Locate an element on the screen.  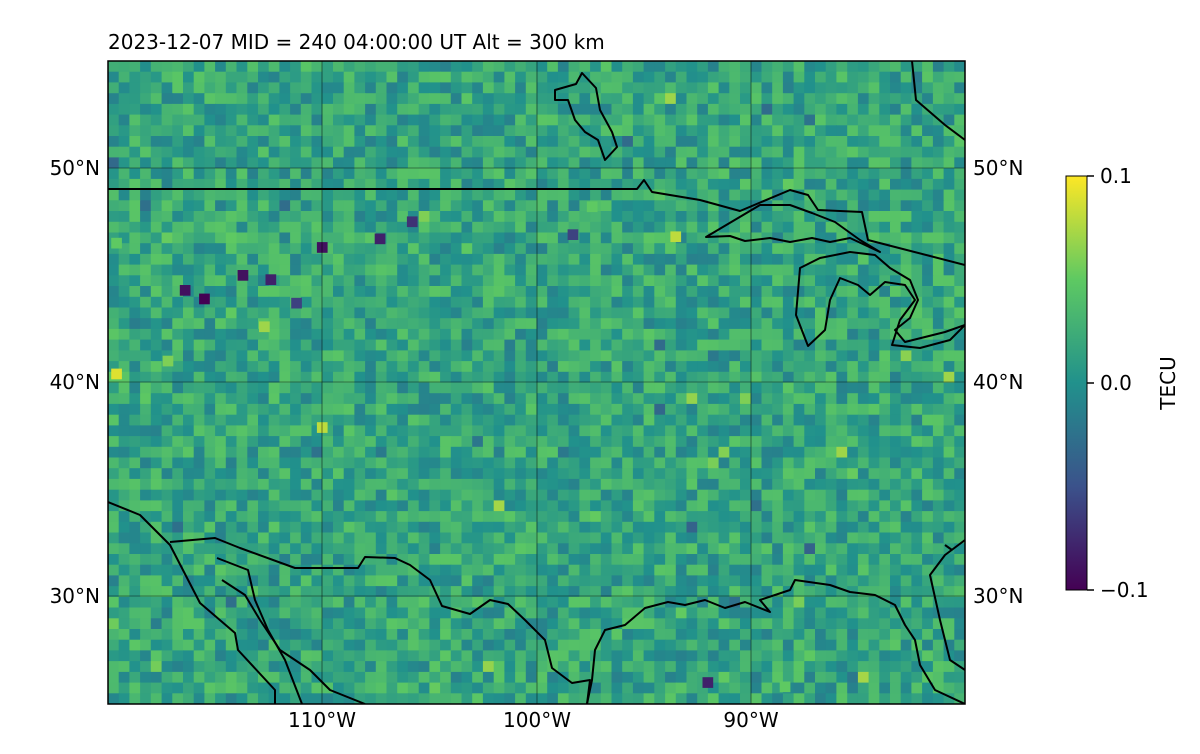
tec-depletion-cell is located at coordinates (271, 279).